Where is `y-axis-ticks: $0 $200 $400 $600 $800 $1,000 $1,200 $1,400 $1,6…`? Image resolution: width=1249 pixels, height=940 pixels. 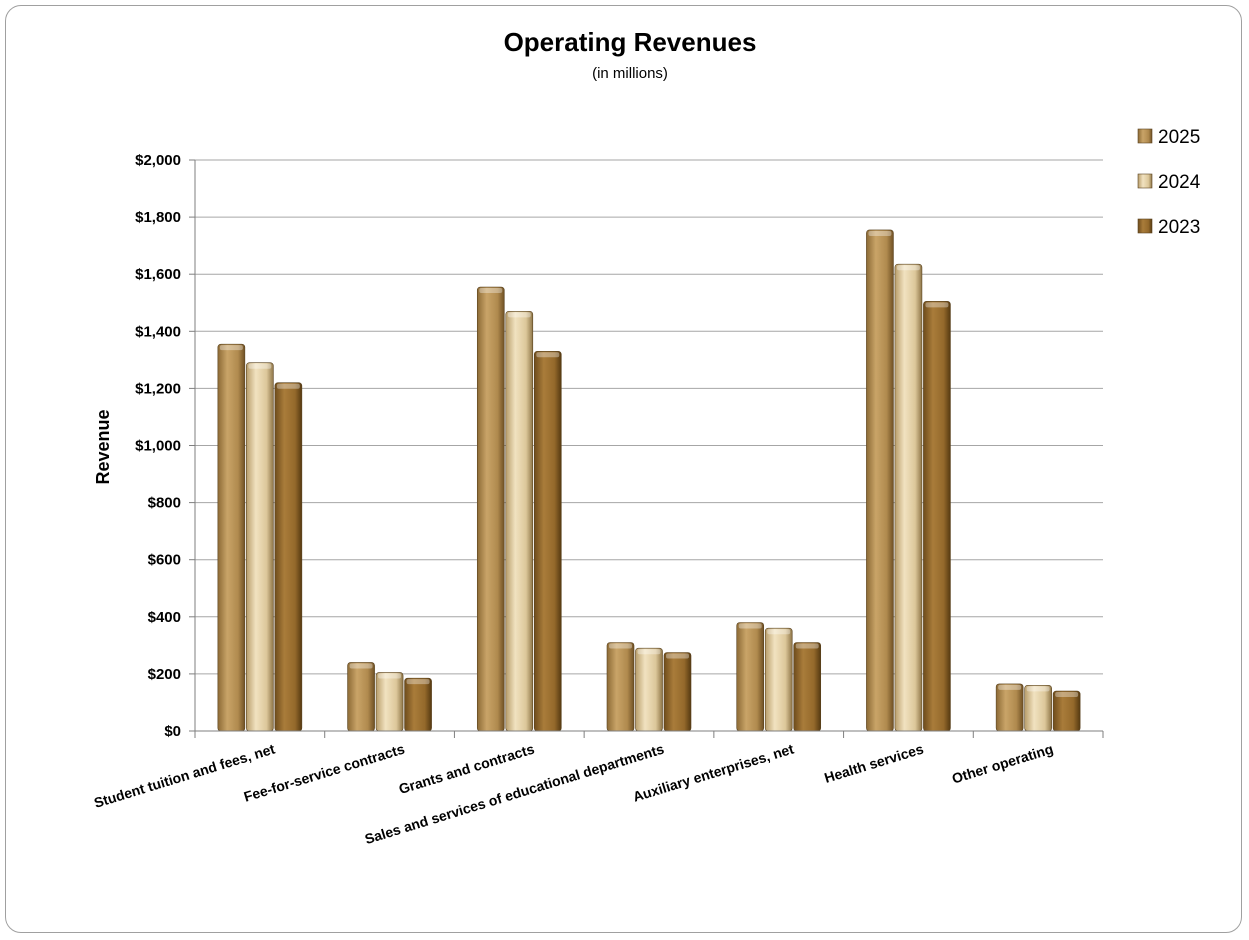
y-axis-ticks: $0 $200 $400 $600 $800 $1,000 $1,200 $1,400 $1,6… is located at coordinates (165, 446).